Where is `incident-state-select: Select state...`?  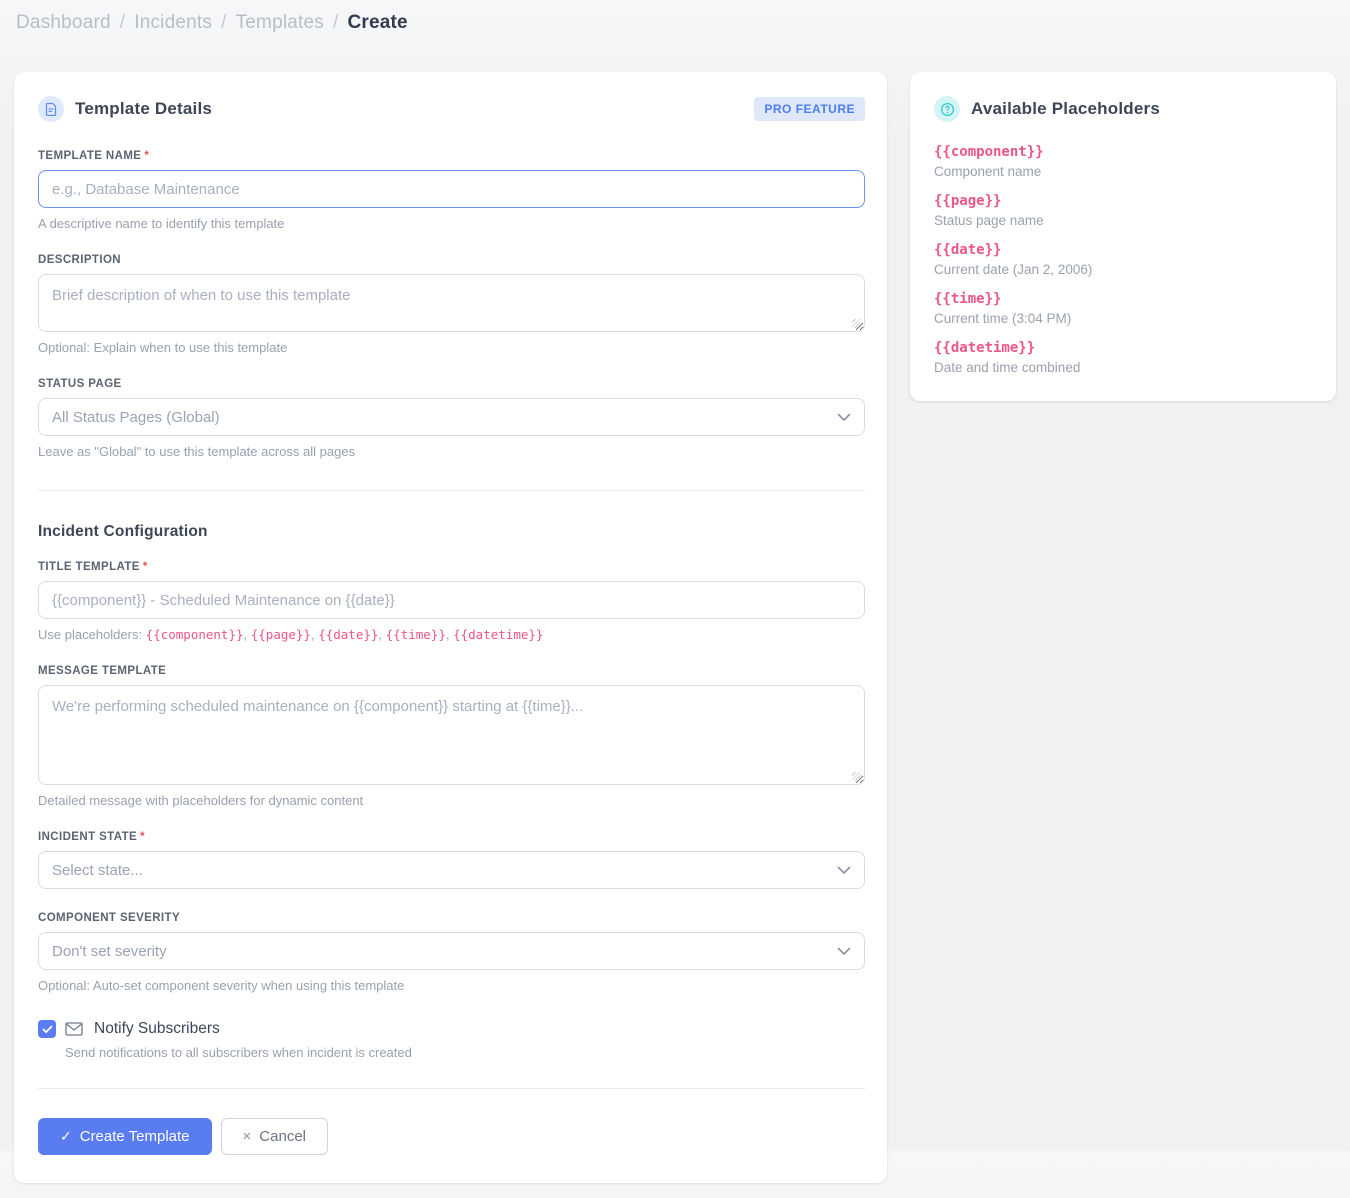
incident-state-select: Select state... is located at coordinates (451, 870).